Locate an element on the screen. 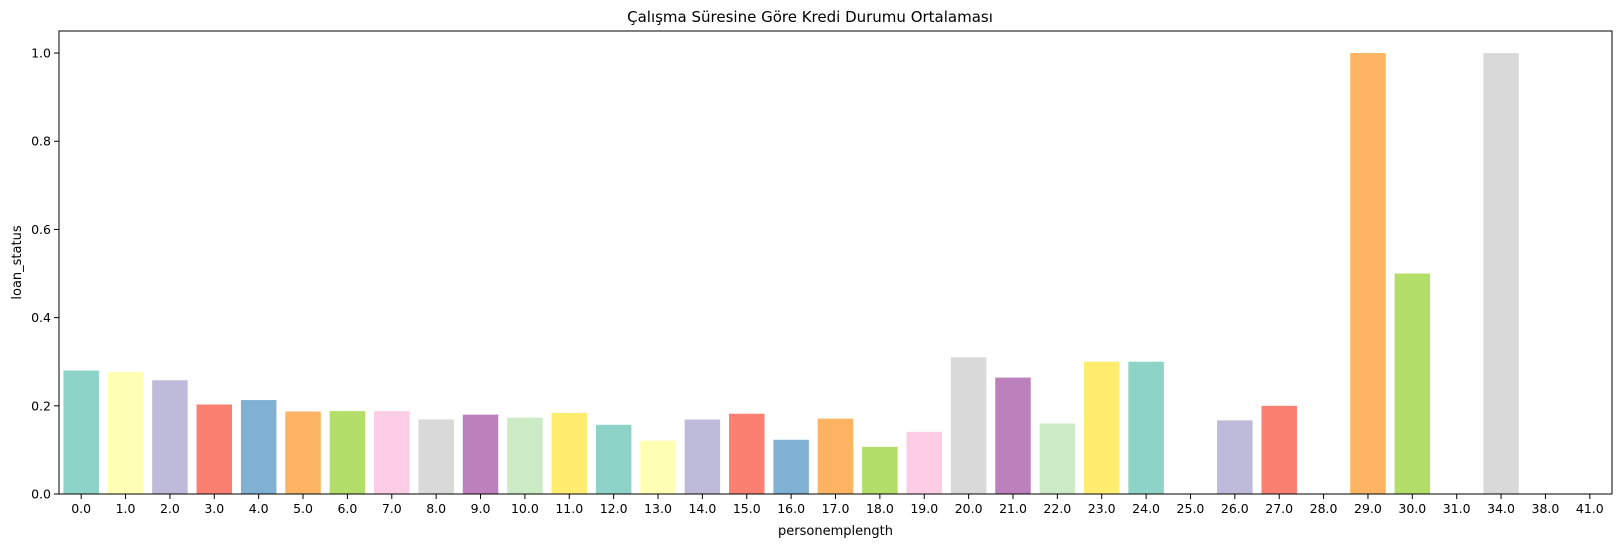  y-axis-label: loan_status is located at coordinates (17, 262).